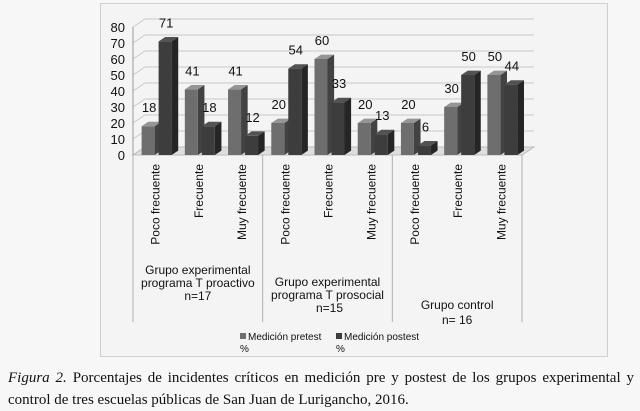  Describe the element at coordinates (118, 107) in the screenshot. I see `y-tick-label: 30` at that location.